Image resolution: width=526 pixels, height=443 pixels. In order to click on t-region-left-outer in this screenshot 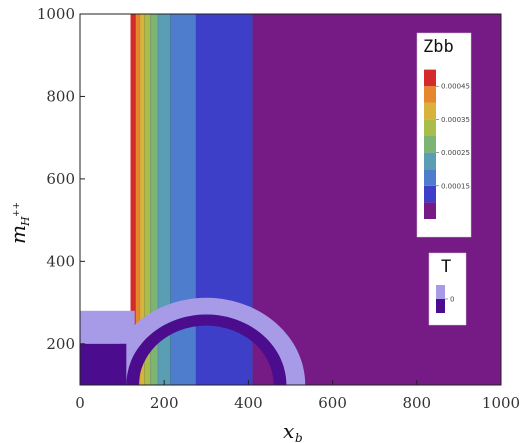, I will do `click(107, 327)`.